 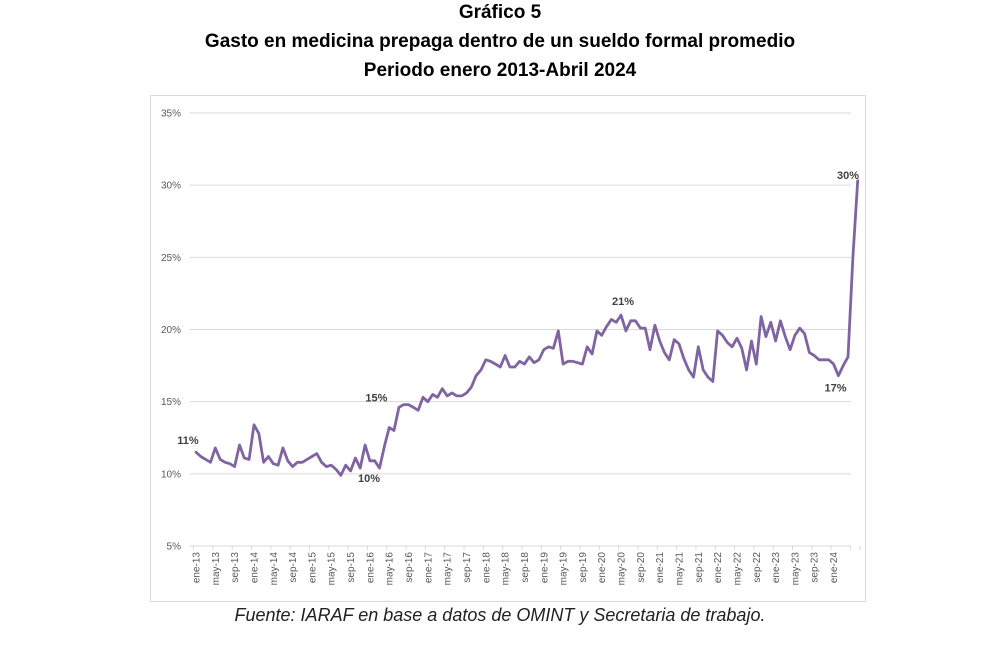 I want to click on data-label: 17%, so click(x=836, y=389).